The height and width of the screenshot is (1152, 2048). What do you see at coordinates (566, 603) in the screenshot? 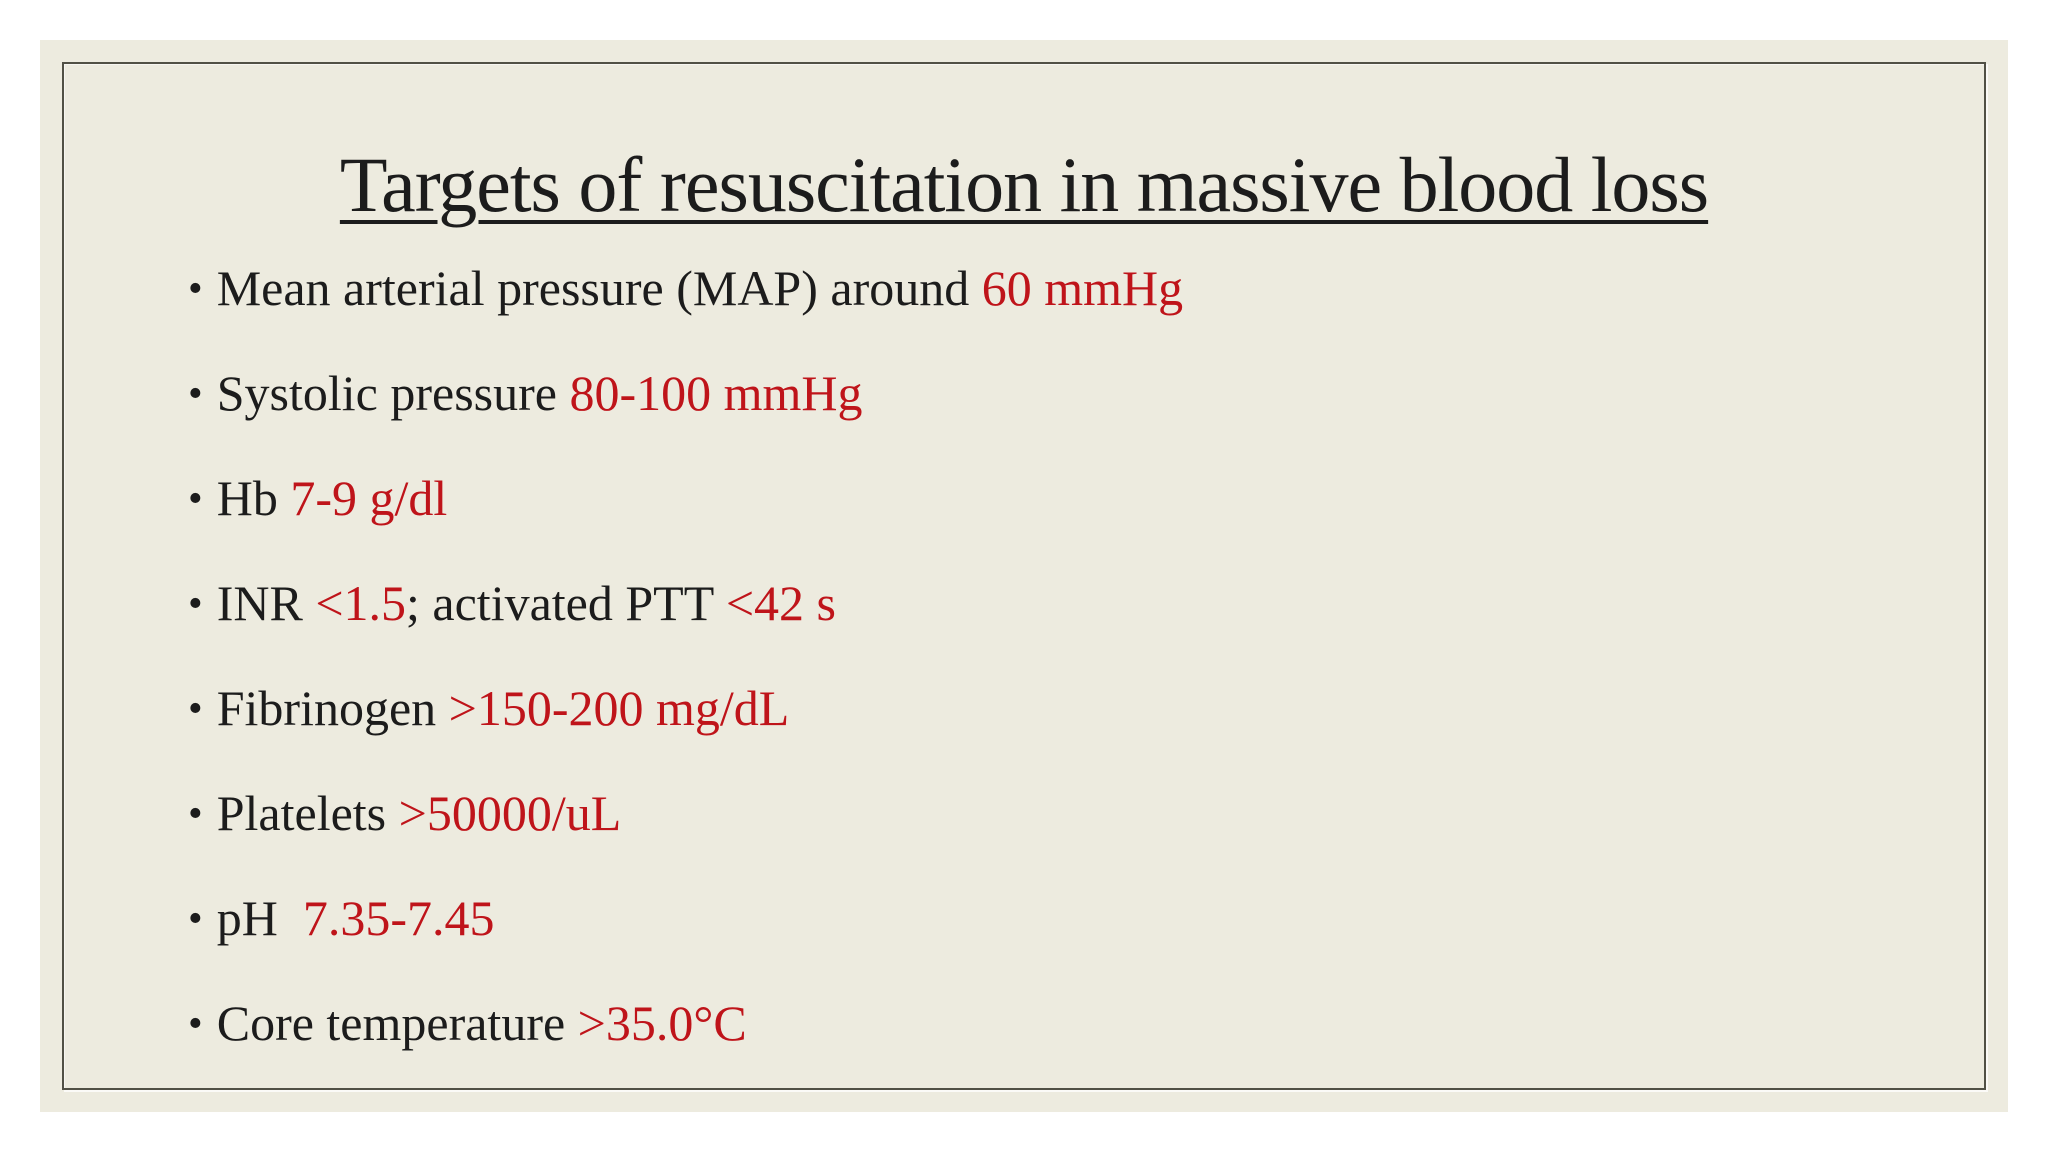
I see `bullet-text: ; activated PTT` at bounding box center [566, 603].